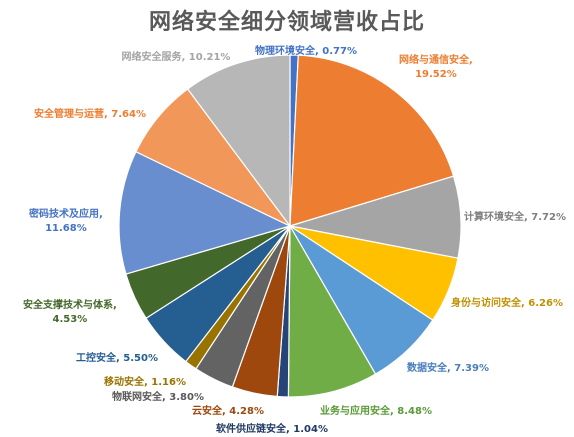 The image size is (574, 437). I want to click on data-label-2: 网络与通信安全, 19.52%, so click(436, 67).